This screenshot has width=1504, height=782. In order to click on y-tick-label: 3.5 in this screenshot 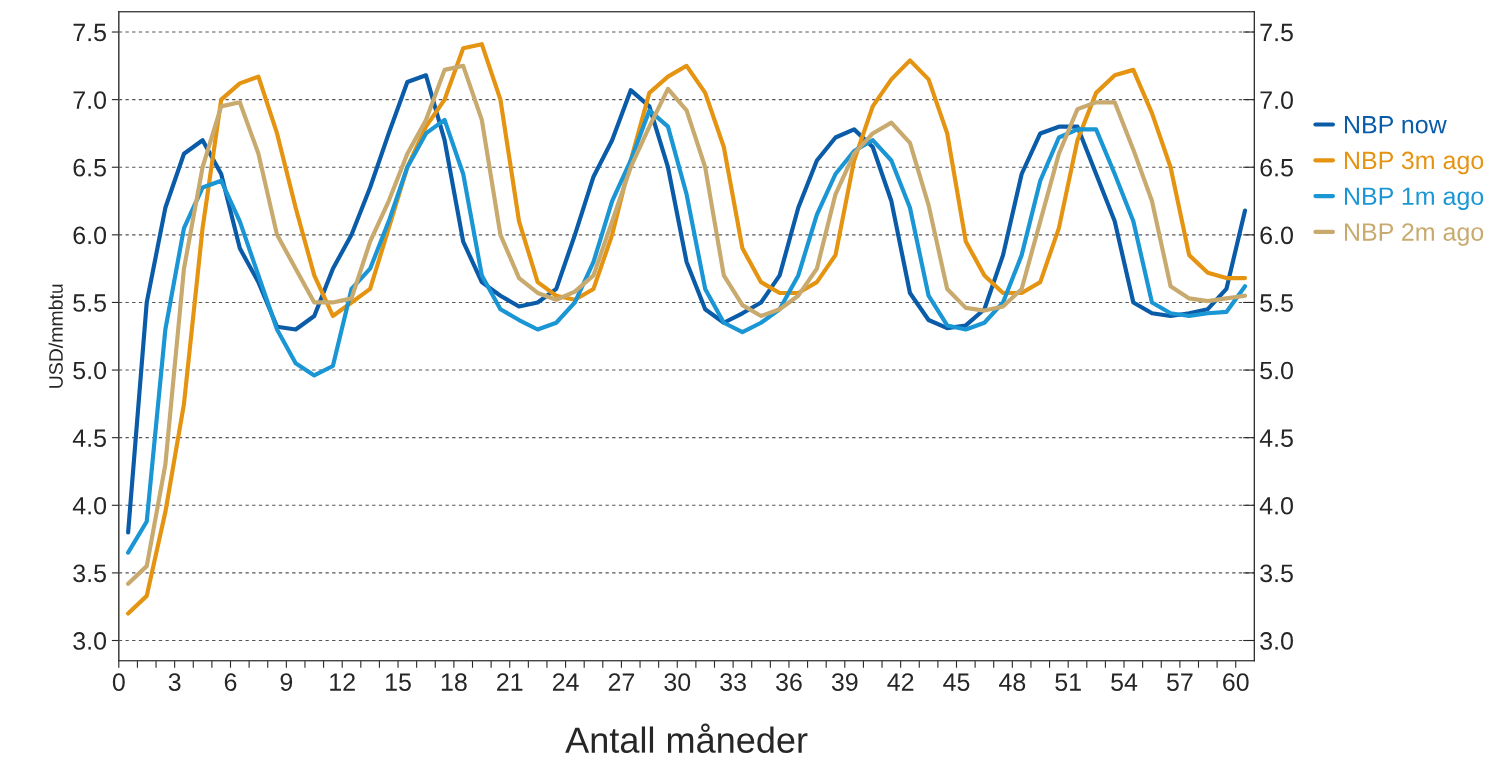, I will do `click(89, 573)`.